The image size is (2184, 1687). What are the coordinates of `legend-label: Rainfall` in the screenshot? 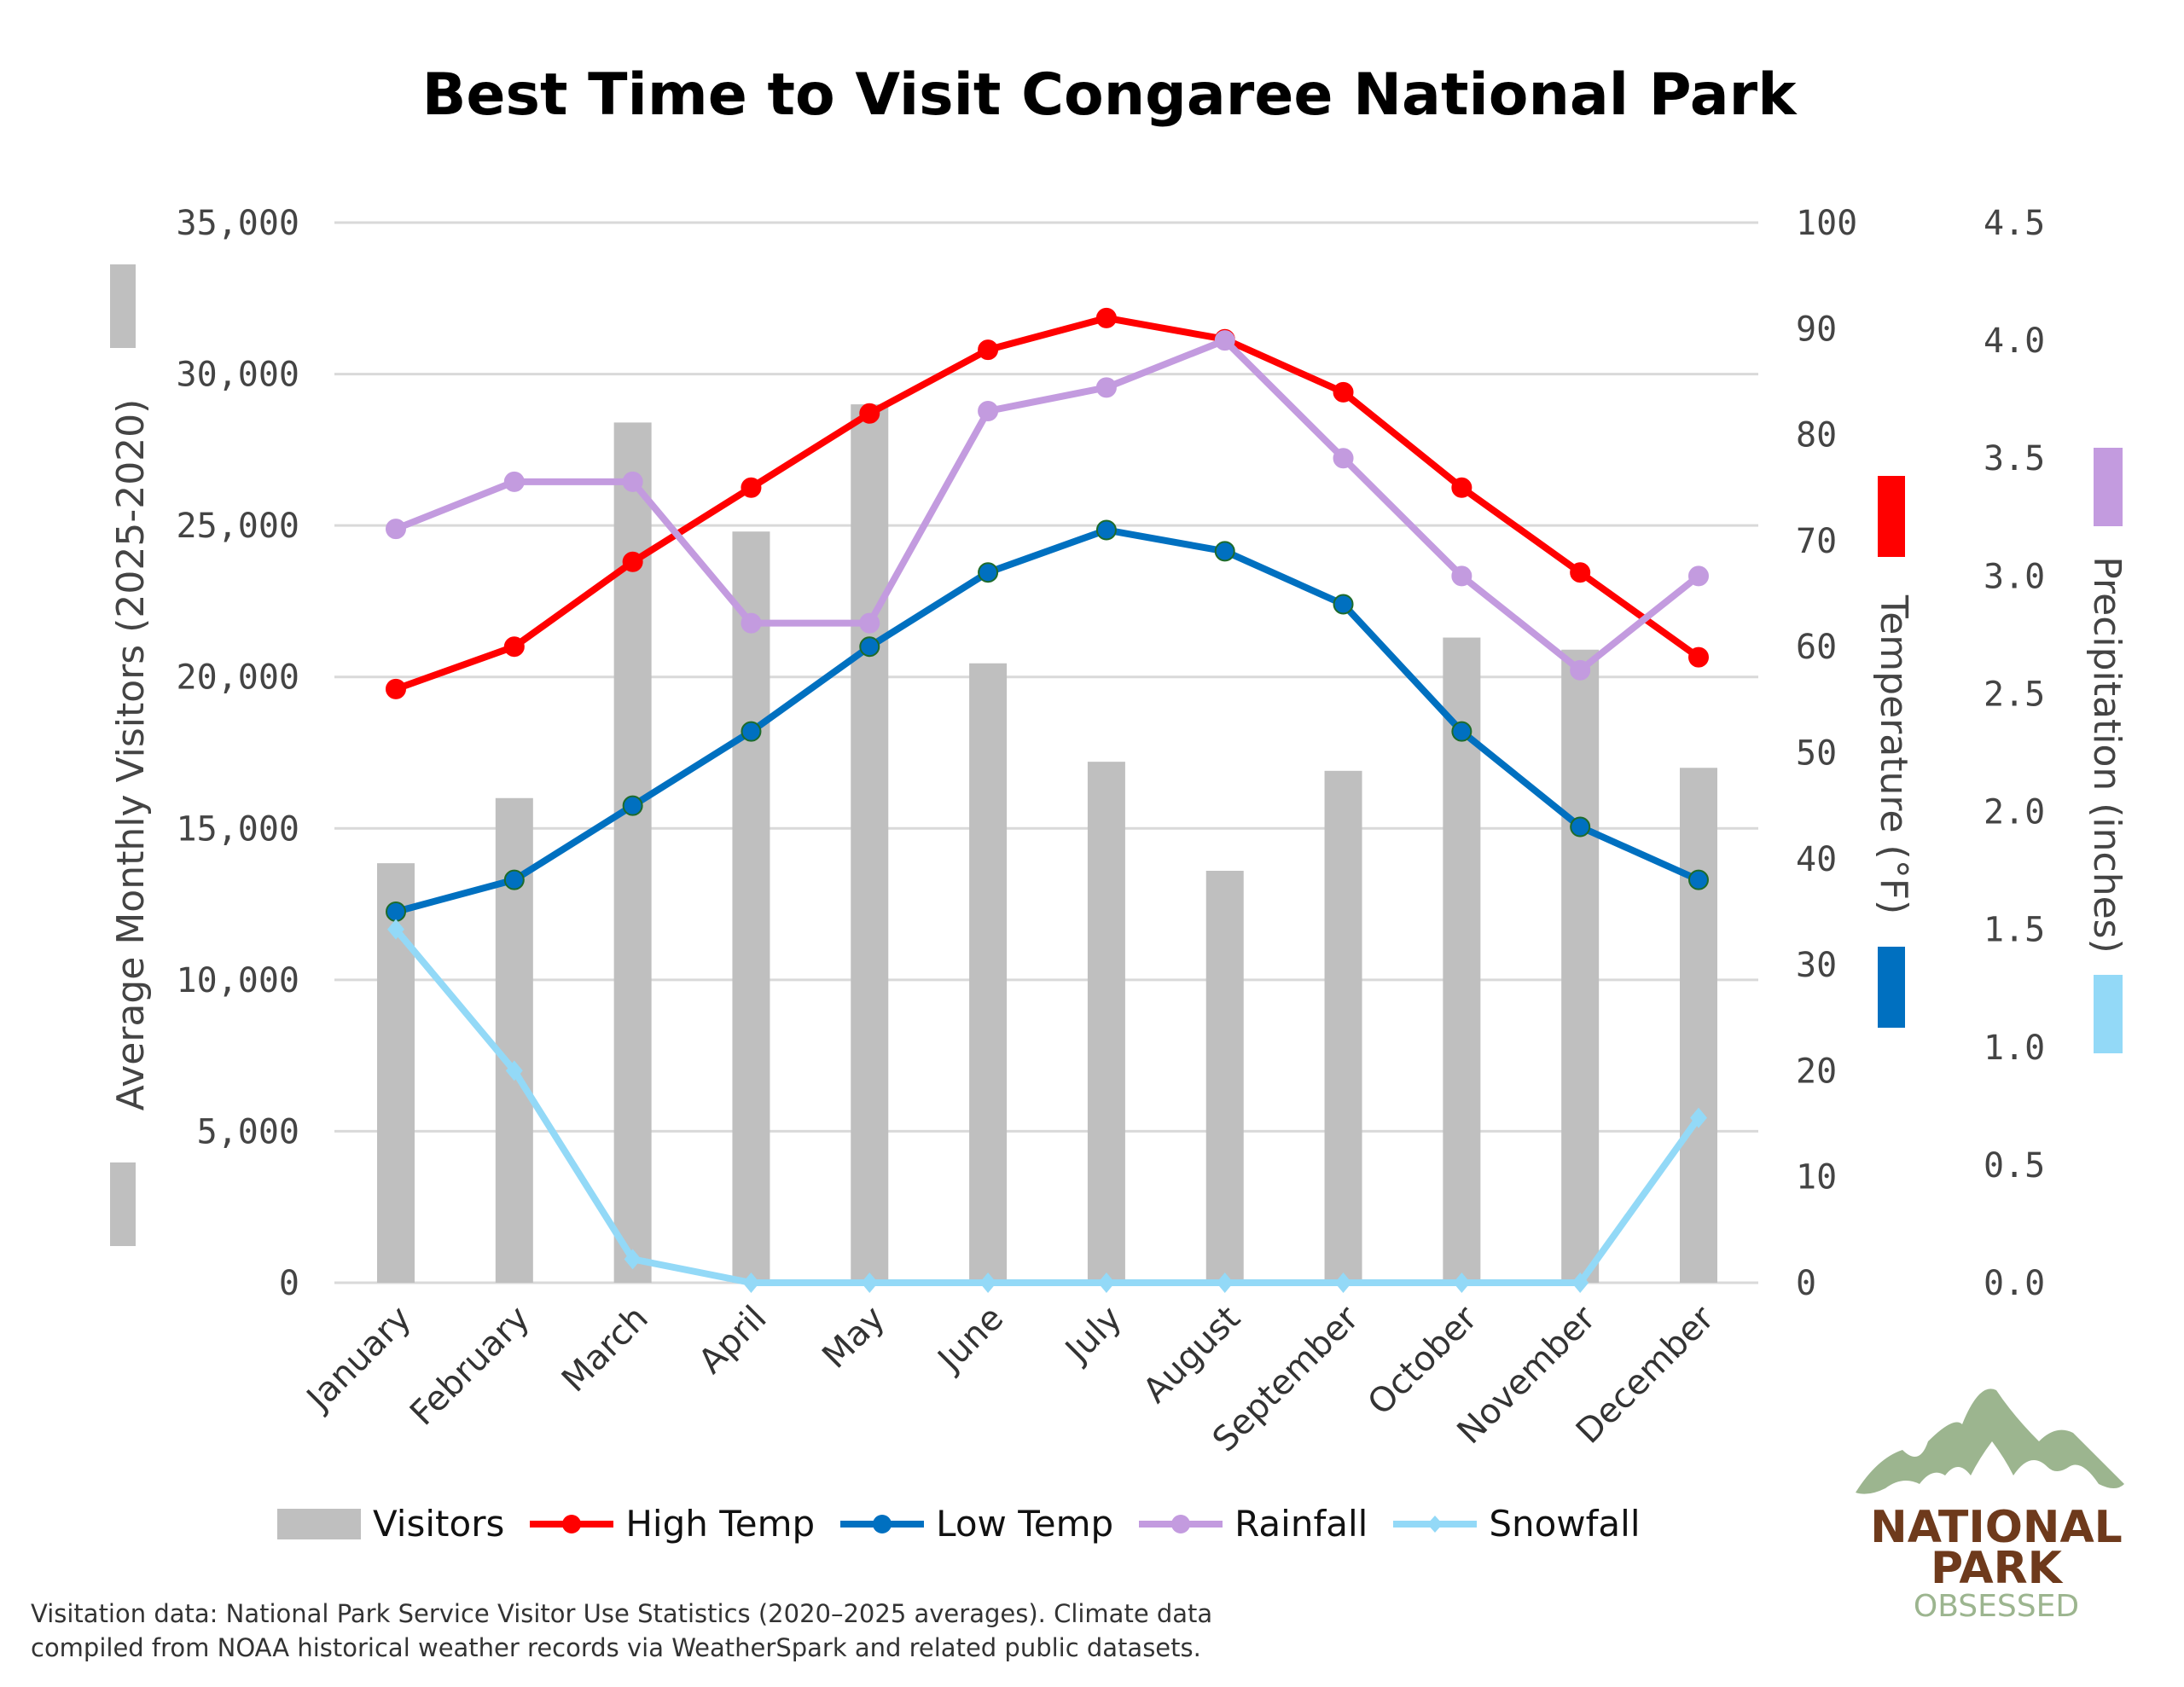 It's located at (1301, 1524).